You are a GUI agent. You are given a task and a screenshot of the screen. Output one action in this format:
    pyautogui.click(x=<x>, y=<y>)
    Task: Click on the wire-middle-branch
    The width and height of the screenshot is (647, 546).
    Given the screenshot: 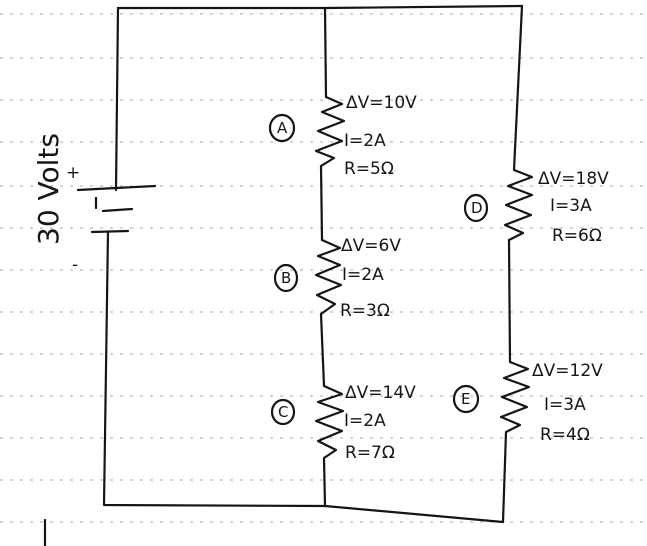 What is the action you would take?
    pyautogui.click(x=325, y=52)
    